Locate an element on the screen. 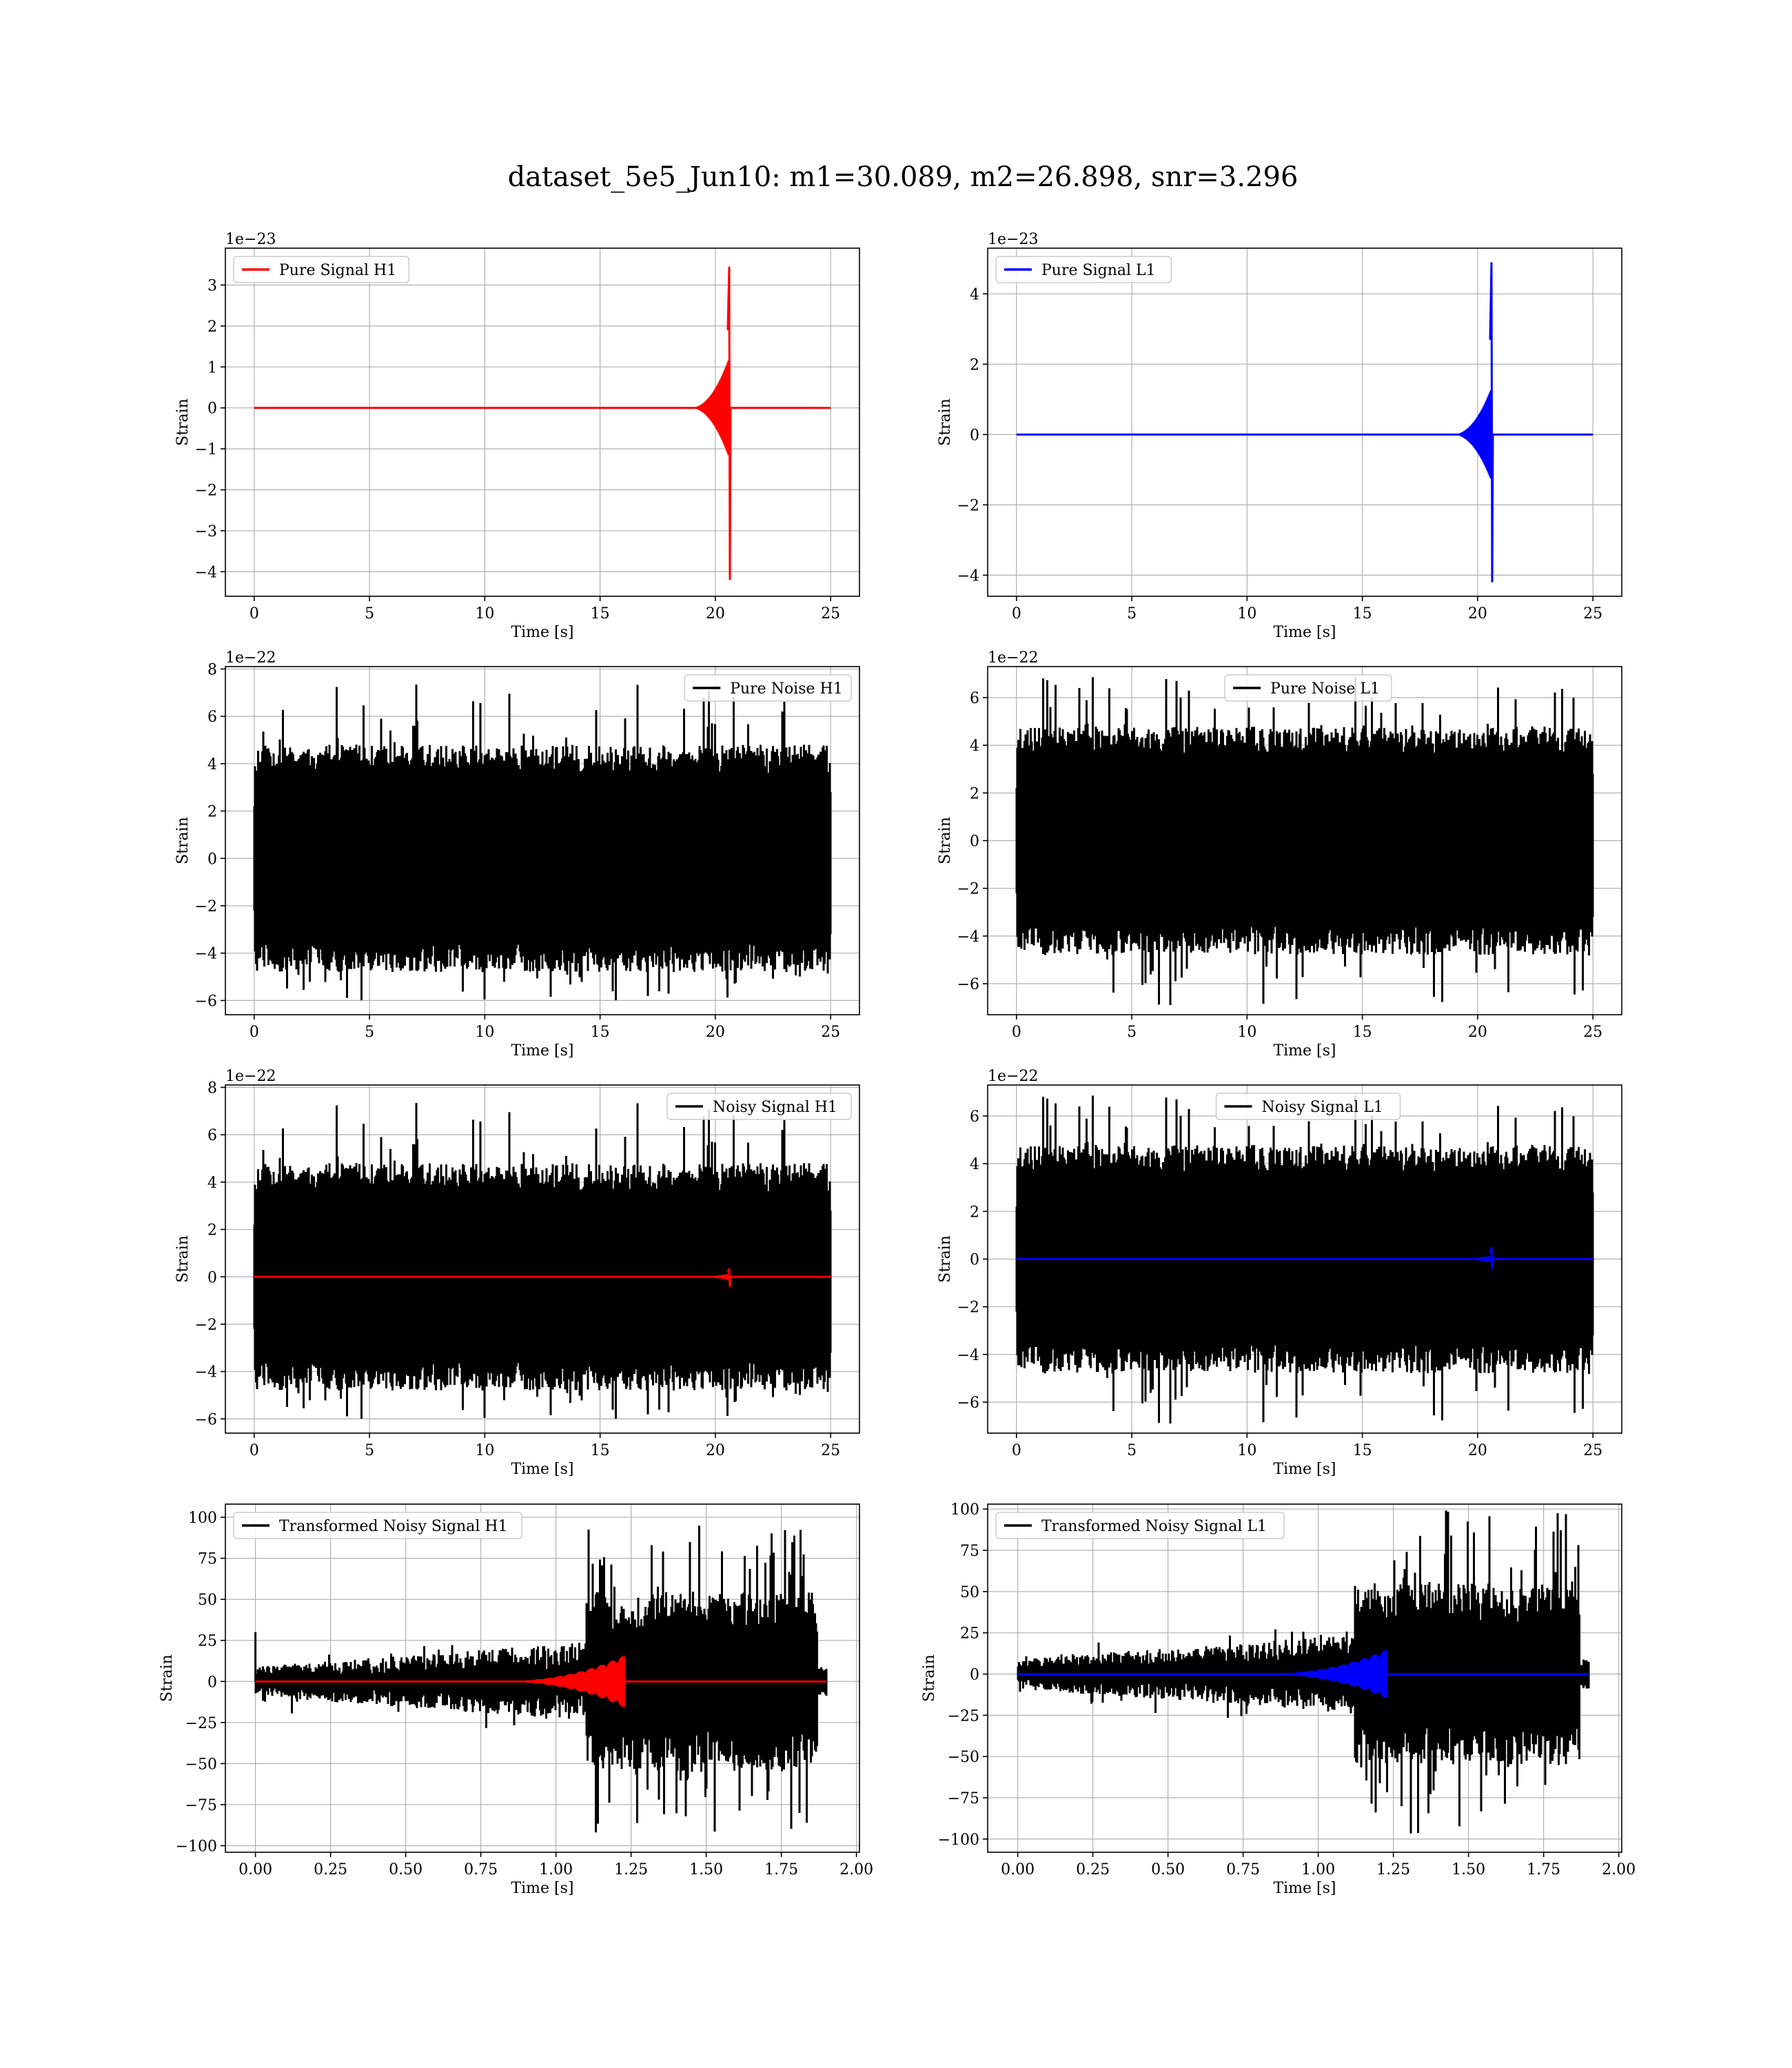 Image resolution: width=1792 pixels, height=2068 pixels. legend: Pure Noise L1 is located at coordinates (1308, 688).